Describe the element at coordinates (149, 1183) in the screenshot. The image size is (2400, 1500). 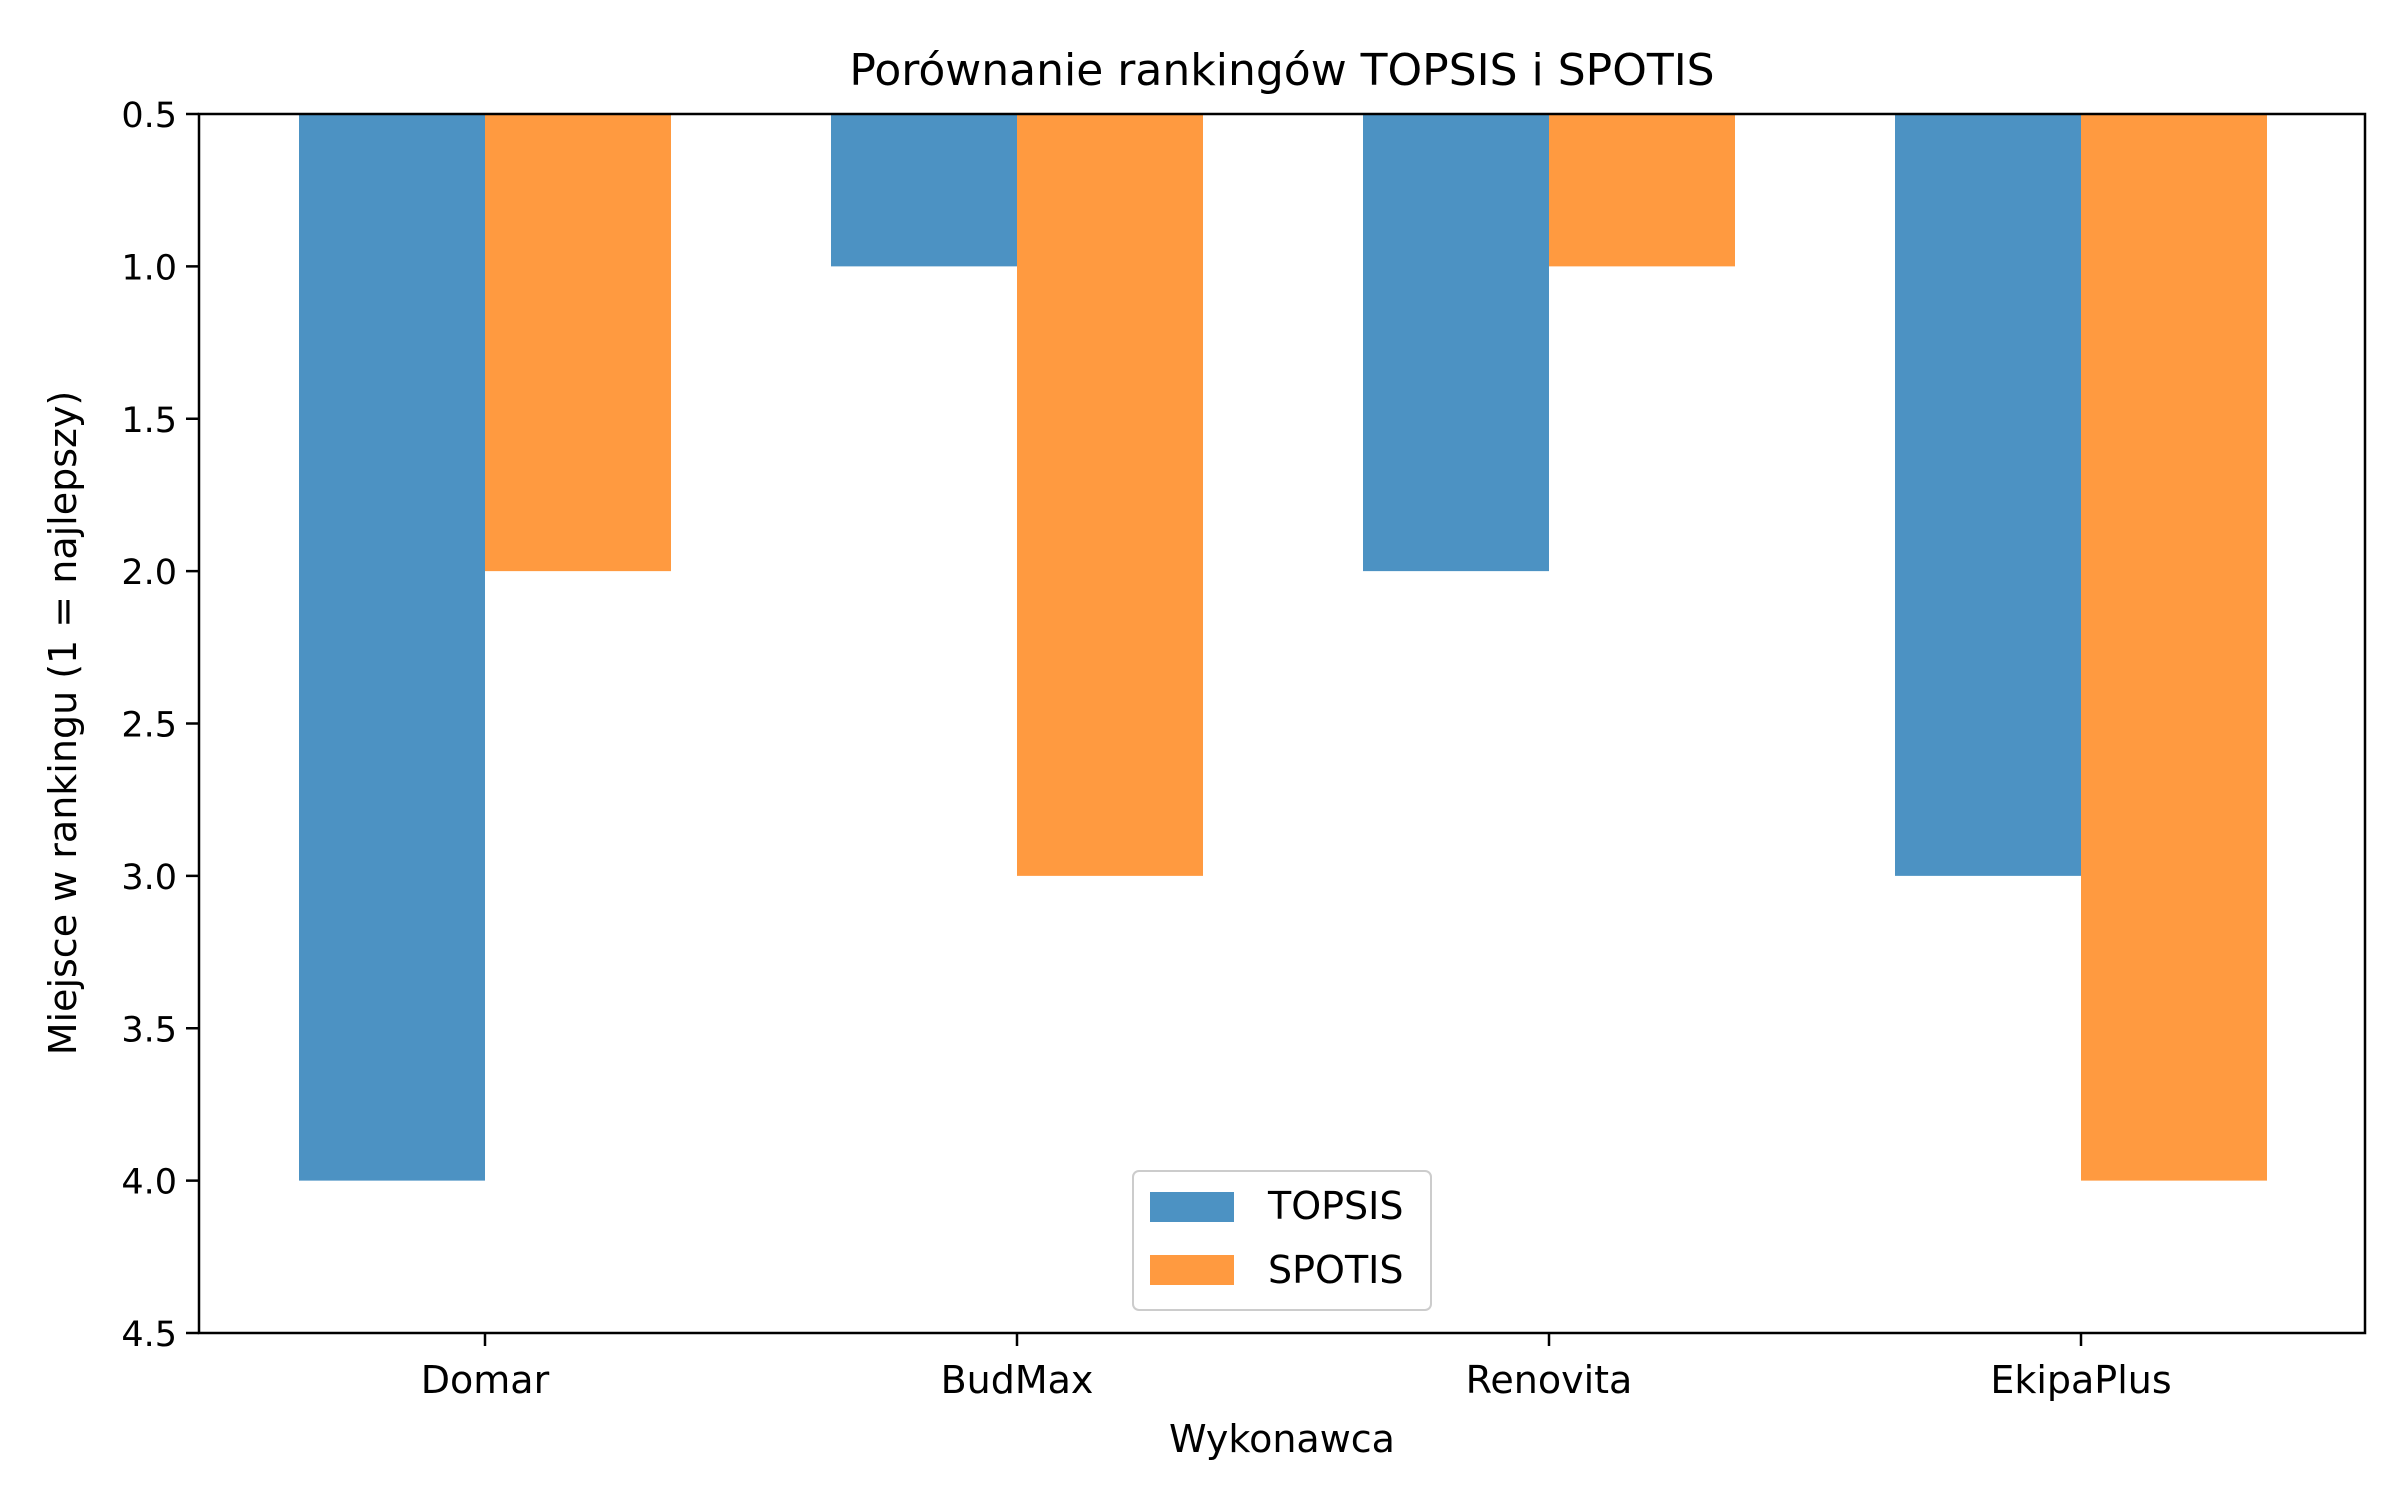
I see `y-tick-label: 4.0` at that location.